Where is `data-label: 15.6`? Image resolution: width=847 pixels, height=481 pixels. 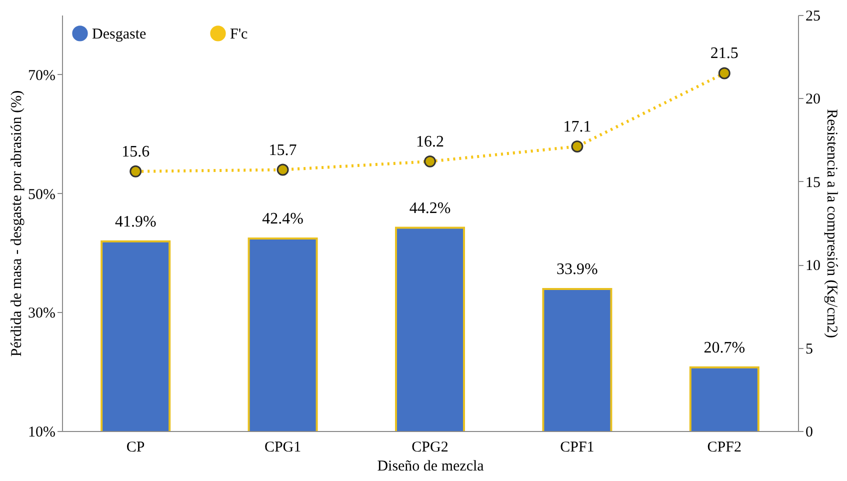 data-label: 15.6 is located at coordinates (136, 151).